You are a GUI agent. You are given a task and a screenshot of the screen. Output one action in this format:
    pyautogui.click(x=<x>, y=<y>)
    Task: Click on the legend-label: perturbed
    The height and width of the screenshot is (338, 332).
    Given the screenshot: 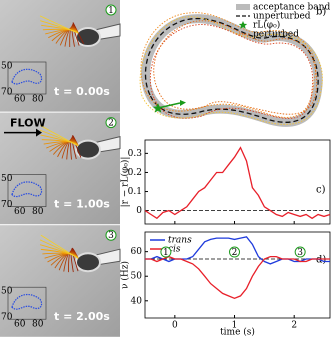 What is the action you would take?
    pyautogui.click(x=276, y=35)
    